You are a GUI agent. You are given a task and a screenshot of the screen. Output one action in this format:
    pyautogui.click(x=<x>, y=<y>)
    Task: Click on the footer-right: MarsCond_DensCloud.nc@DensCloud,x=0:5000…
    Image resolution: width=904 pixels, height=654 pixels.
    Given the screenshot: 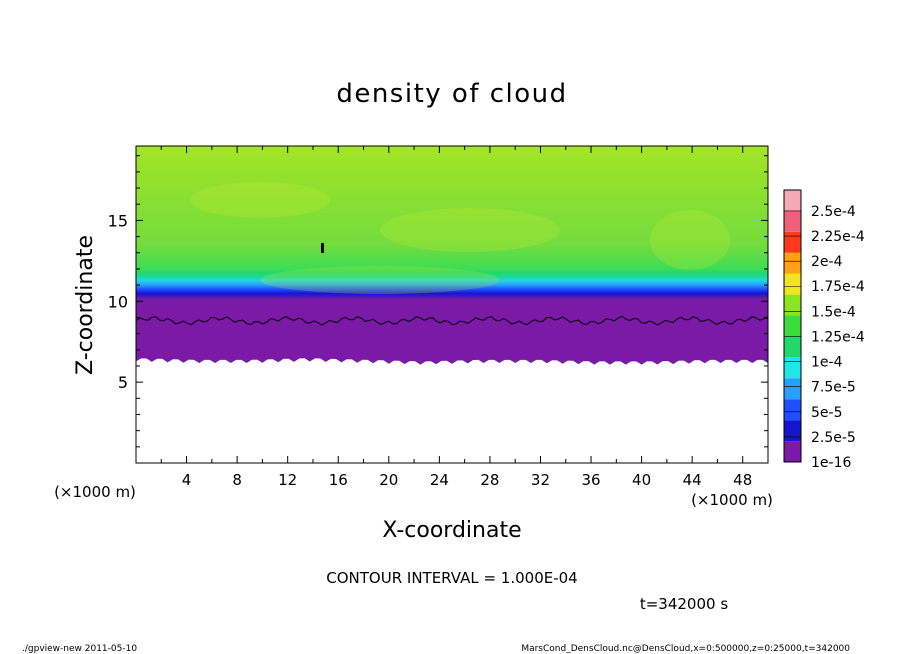 What is the action you would take?
    pyautogui.click(x=685, y=649)
    